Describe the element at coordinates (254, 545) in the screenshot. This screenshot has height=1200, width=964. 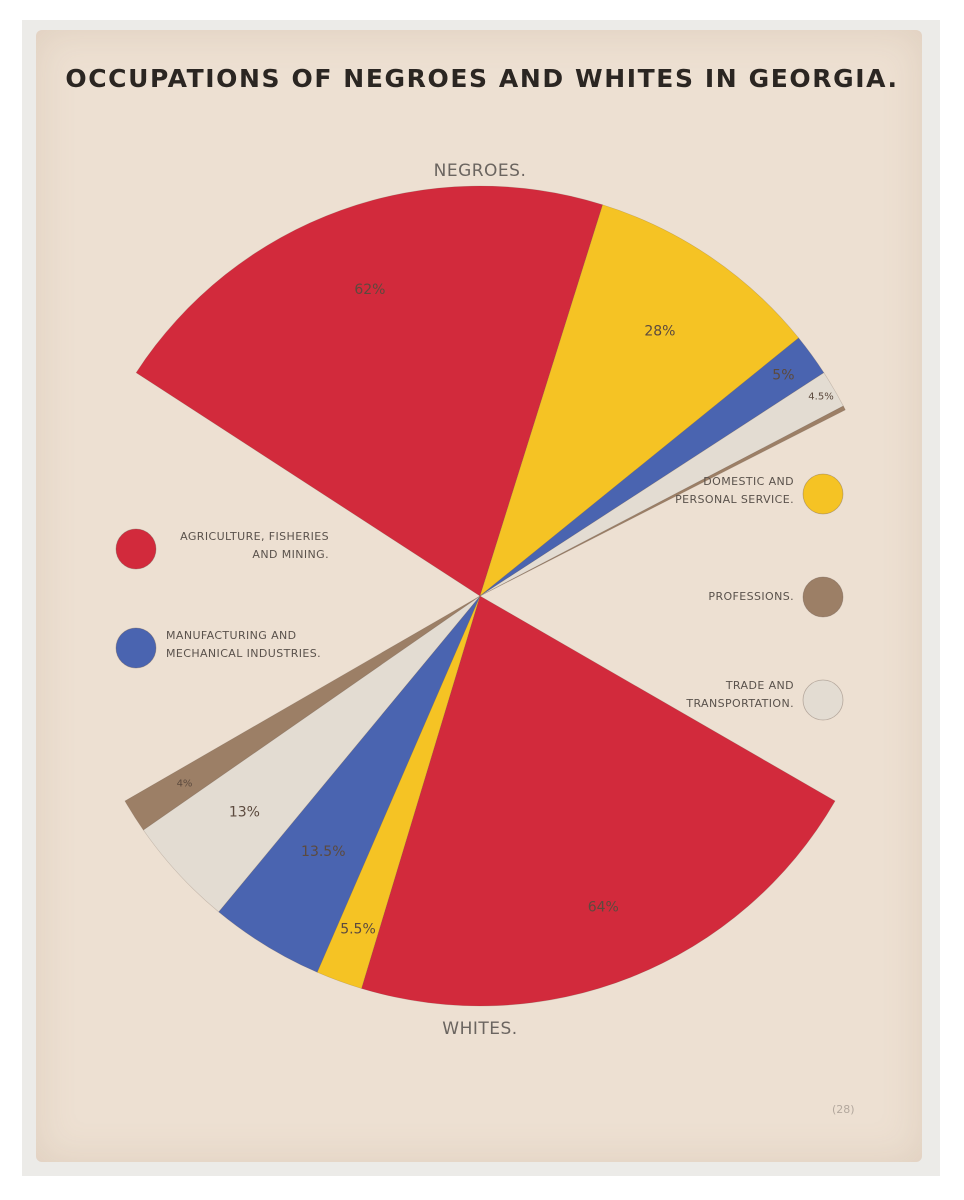
I see `legend-label-agriculture: AGRICULTURE, FISHERIES AND MINING.` at that location.